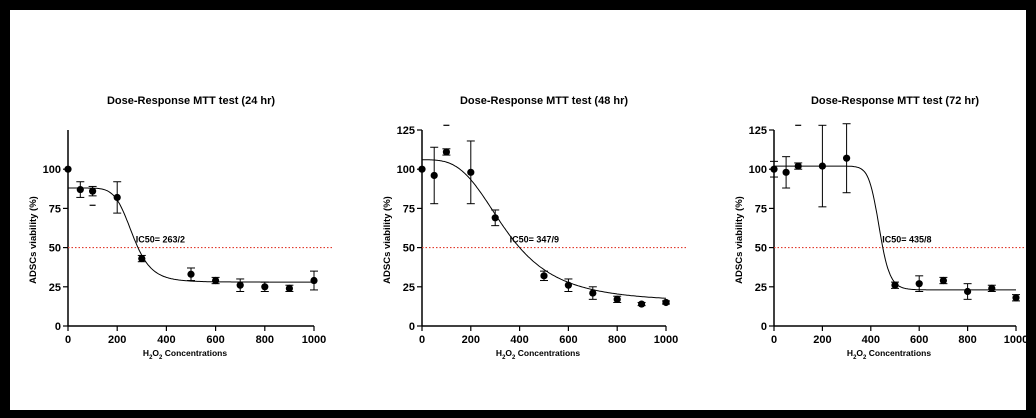 This screenshot has width=1036, height=418. Describe the element at coordinates (764, 327) in the screenshot. I see `chart3-ytick-label: 0` at that location.